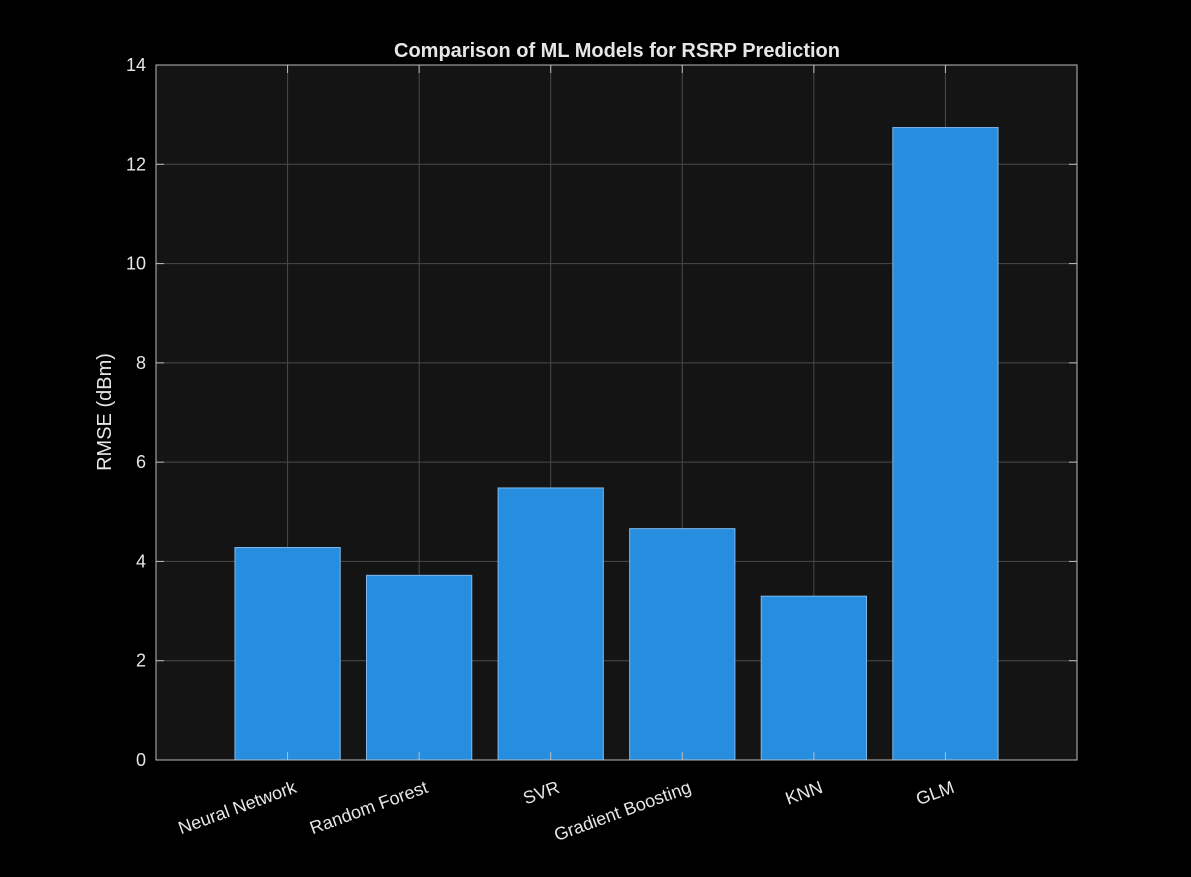  I want to click on bar-neural-network, so click(287, 654).